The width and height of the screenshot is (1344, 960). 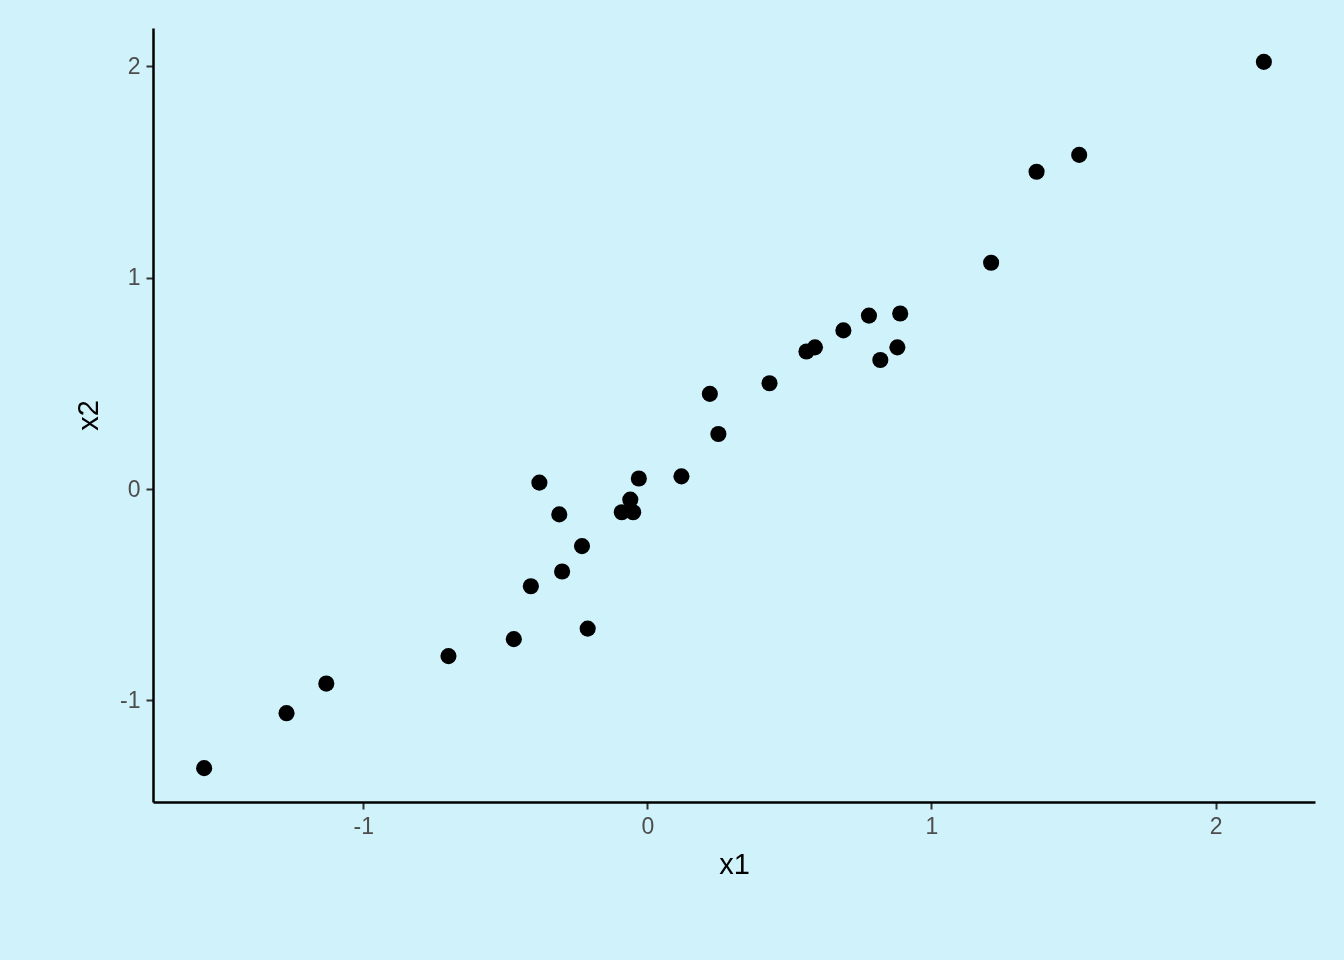 I want to click on y-axis-title: x2, so click(x=88, y=415).